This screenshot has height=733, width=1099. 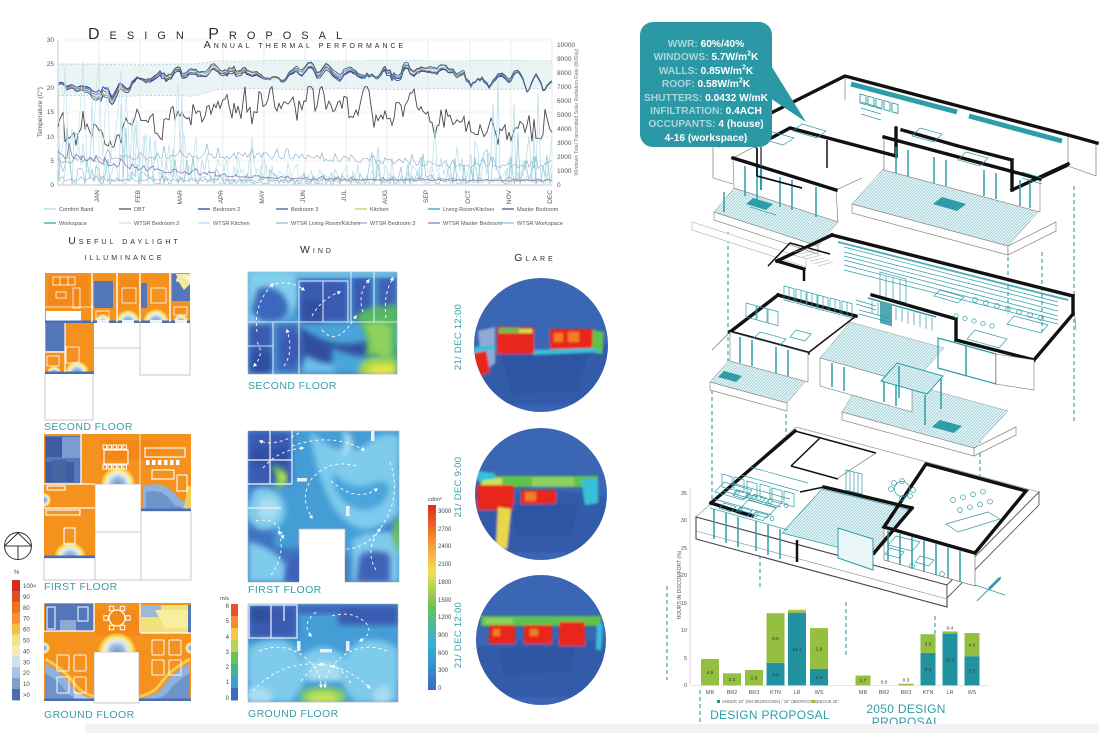 I want to click on svg-text: BR3, so click(x=906, y=693).